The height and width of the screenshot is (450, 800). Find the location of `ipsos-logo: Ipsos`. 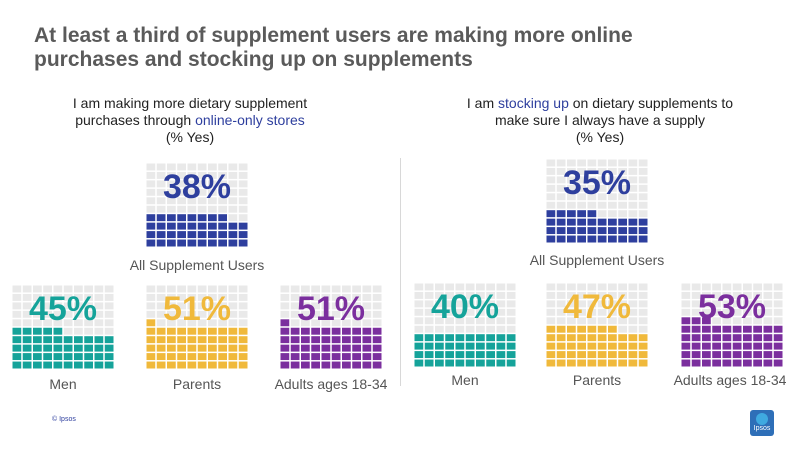

ipsos-logo: Ipsos is located at coordinates (762, 423).